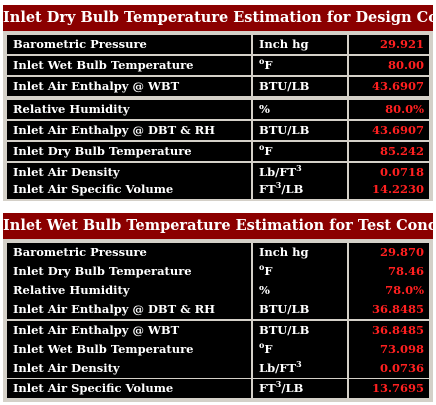  I want to click on row-value: 13.7695, so click(389, 388).